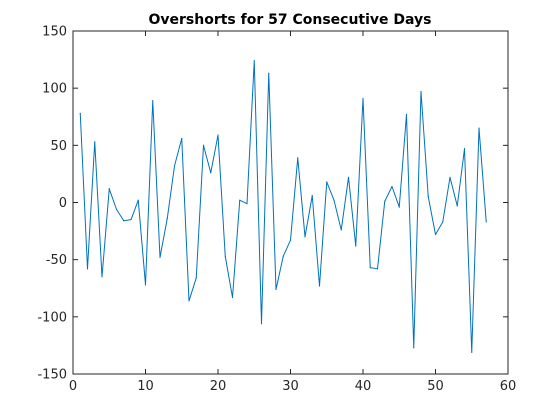 The height and width of the screenshot is (420, 560). What do you see at coordinates (54, 32) in the screenshot?
I see `y-tick-label: 150` at bounding box center [54, 32].